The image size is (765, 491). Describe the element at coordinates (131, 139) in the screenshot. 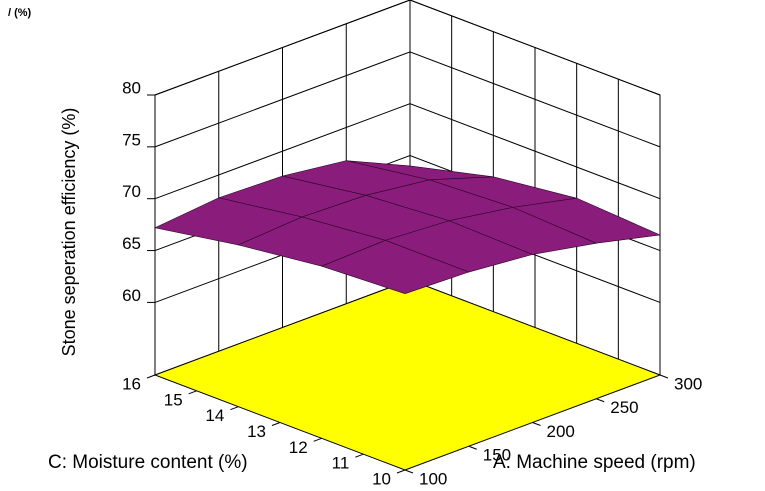

I see `z-tick-label: 75` at that location.